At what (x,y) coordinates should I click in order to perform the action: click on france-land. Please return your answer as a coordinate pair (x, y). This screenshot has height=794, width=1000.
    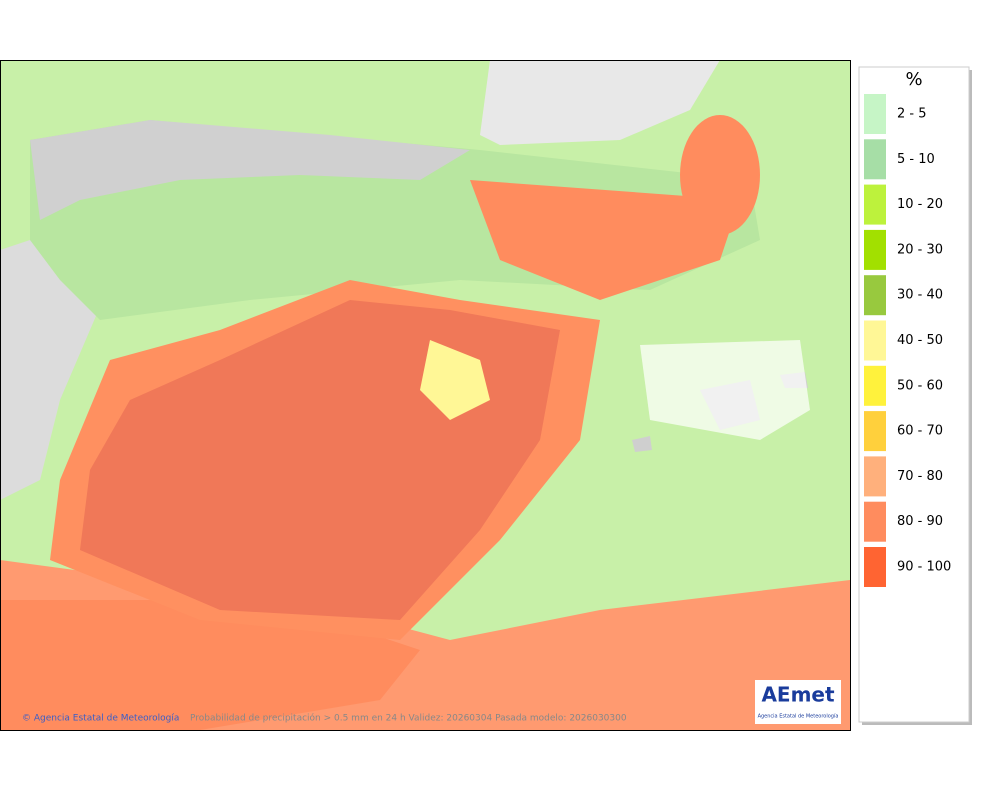
    Looking at the image, I should click on (600, 102).